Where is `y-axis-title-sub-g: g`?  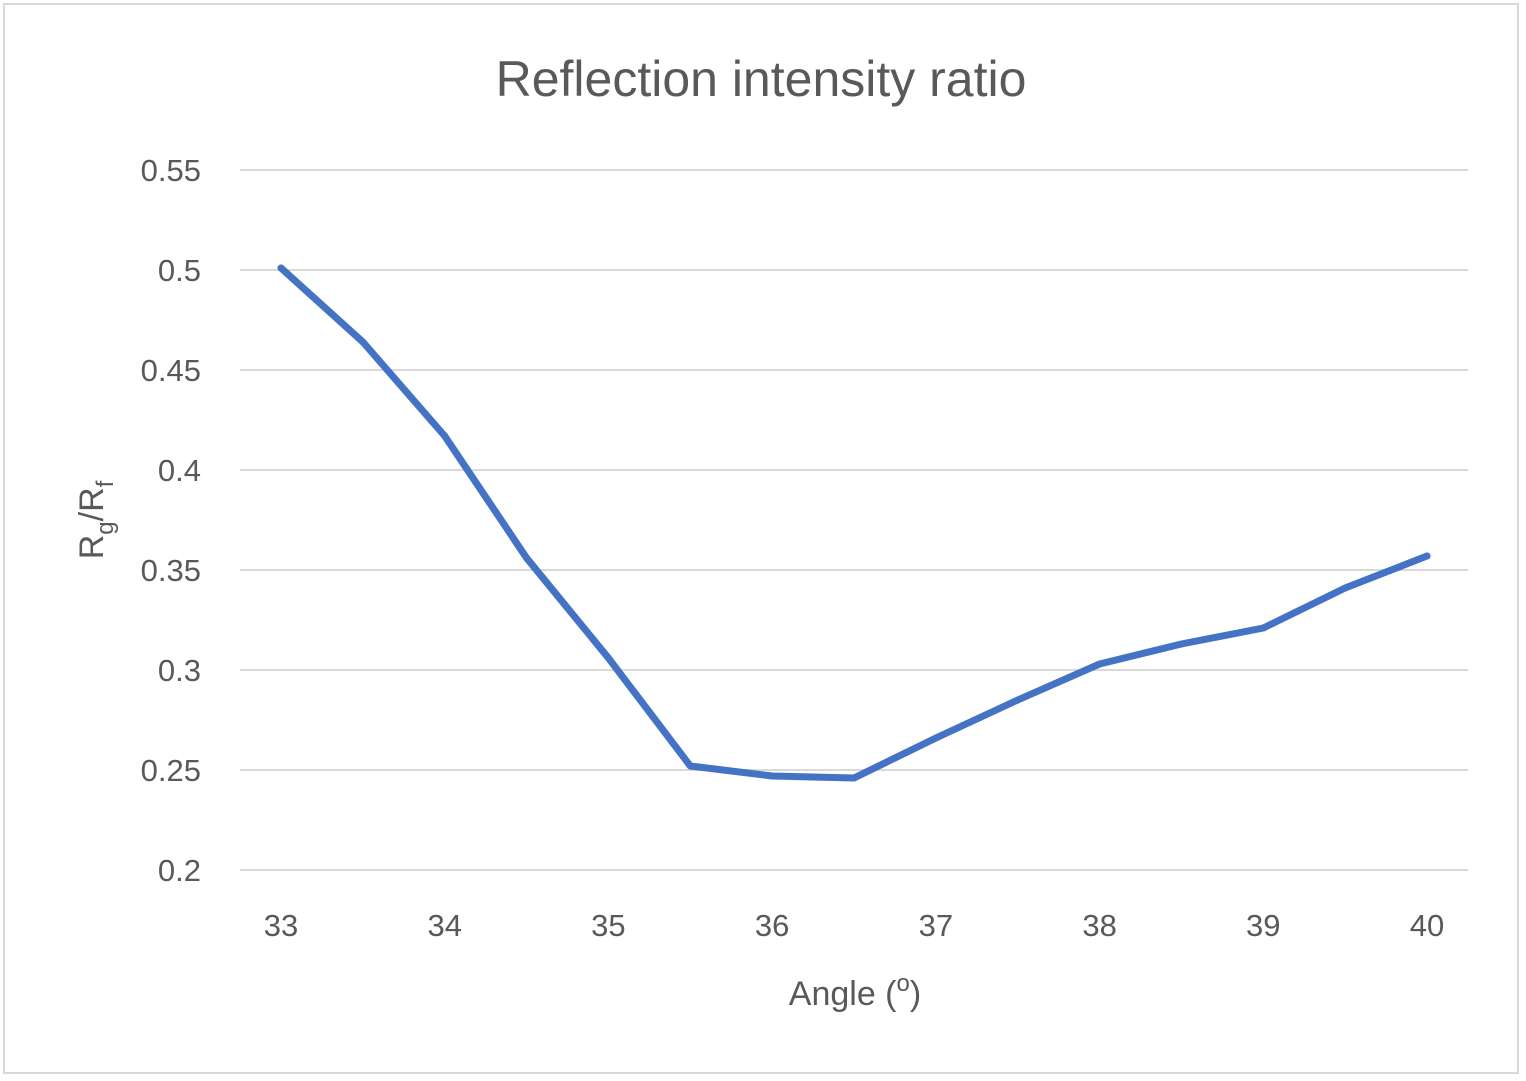
y-axis-title-sub-g: g is located at coordinates (105, 527).